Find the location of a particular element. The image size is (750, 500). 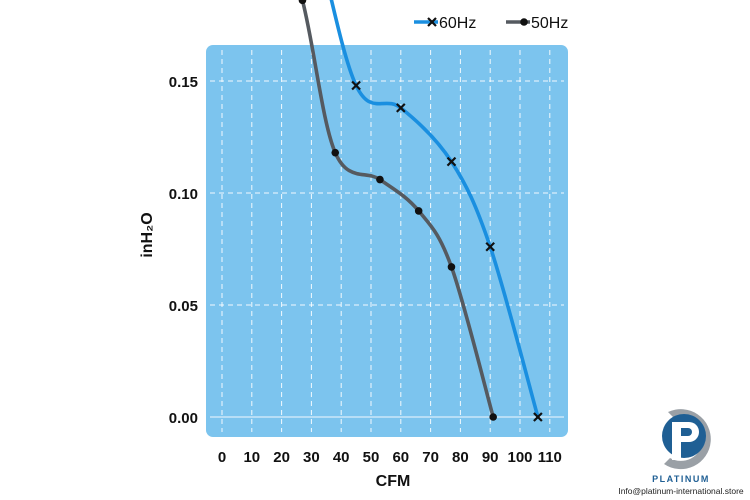

y-axis-label: inH₂O is located at coordinates (147, 234).